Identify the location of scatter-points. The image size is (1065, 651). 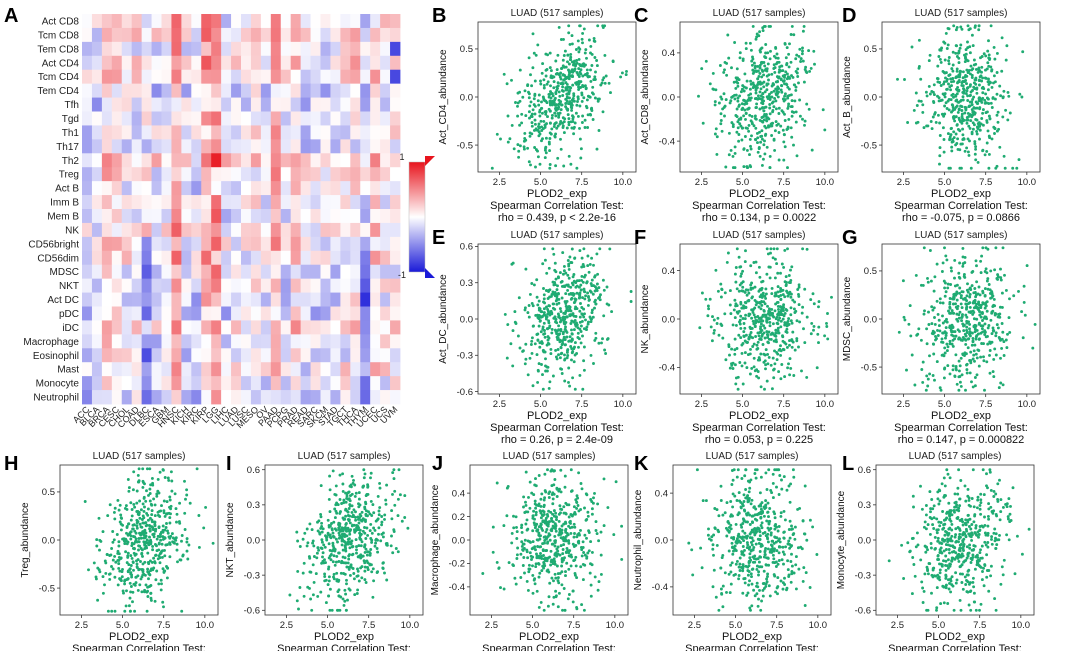
(960, 97).